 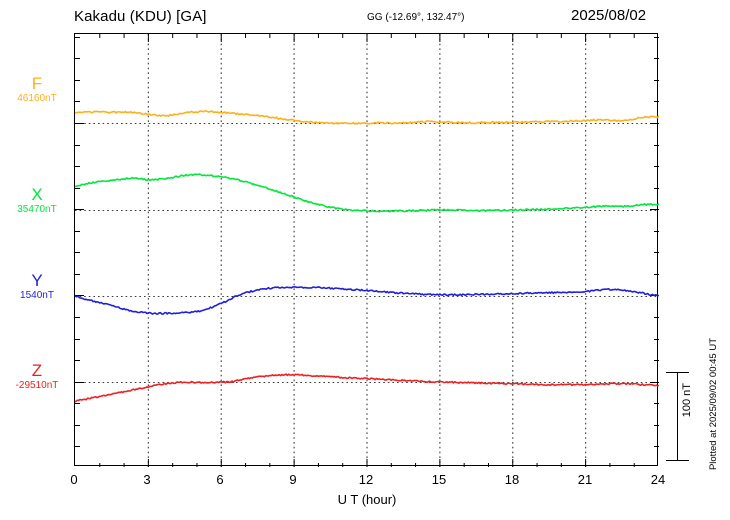 What do you see at coordinates (37, 83) in the screenshot?
I see `component-symbol-f: F` at bounding box center [37, 83].